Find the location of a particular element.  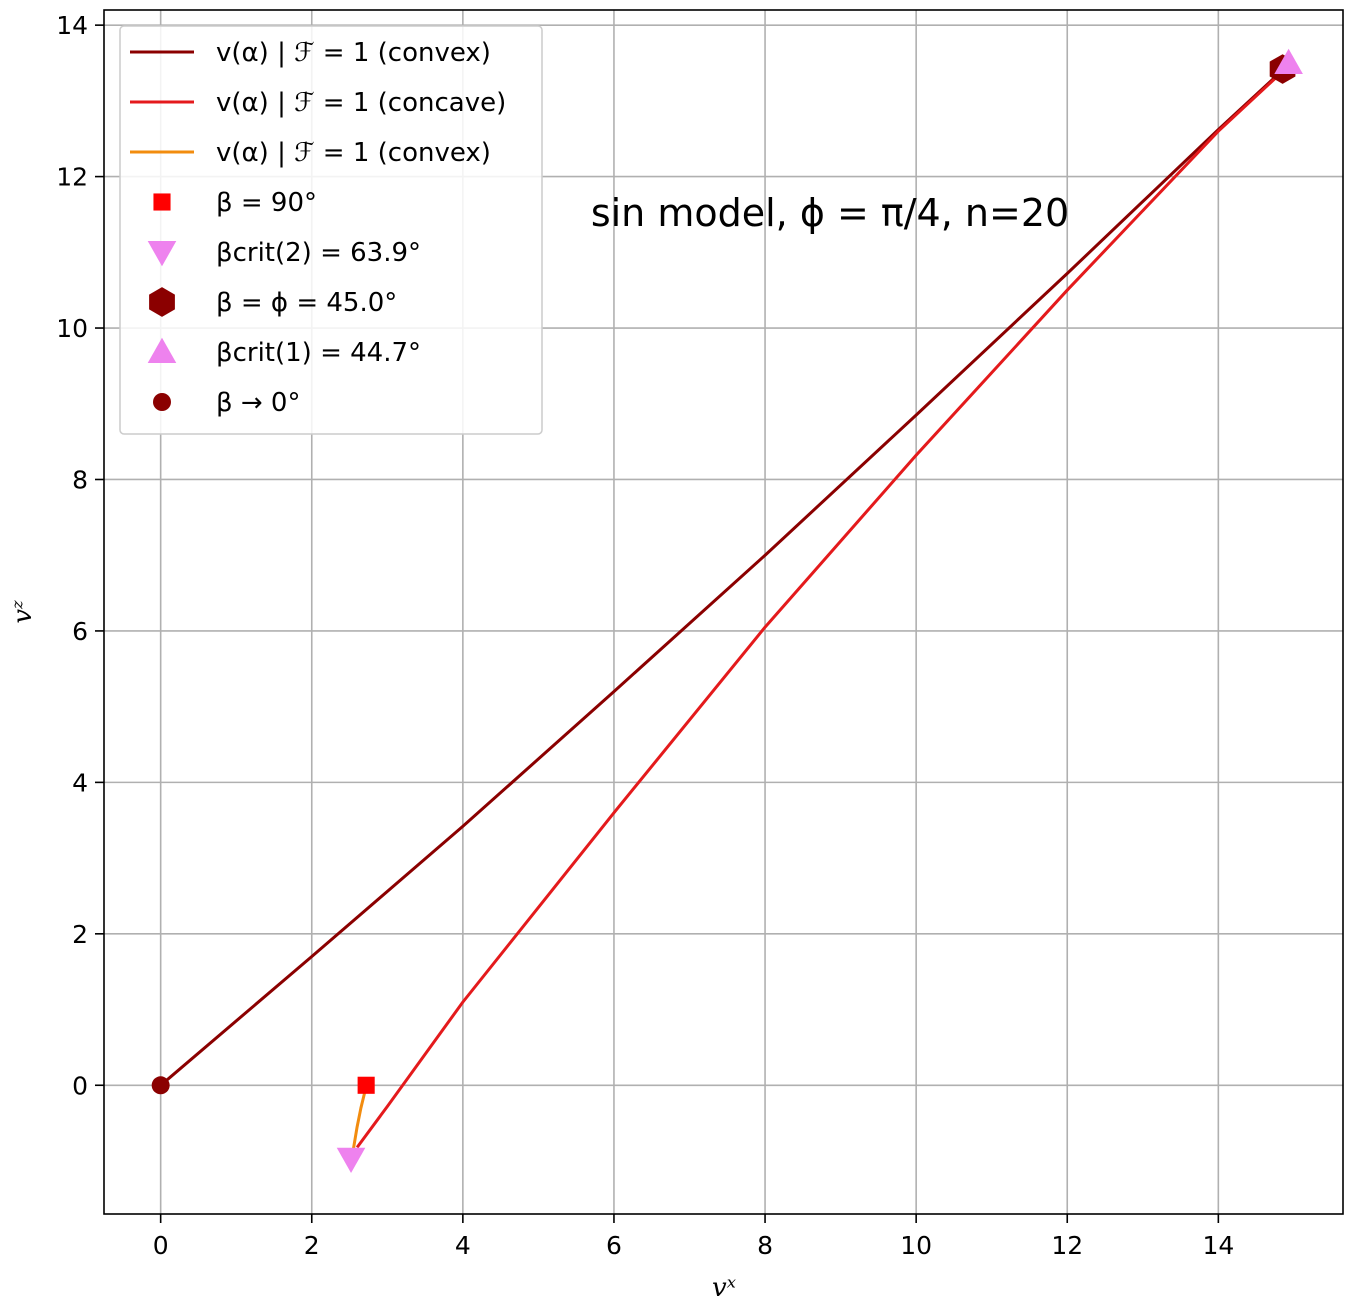

x-tick-label: 4 is located at coordinates (463, 1245).